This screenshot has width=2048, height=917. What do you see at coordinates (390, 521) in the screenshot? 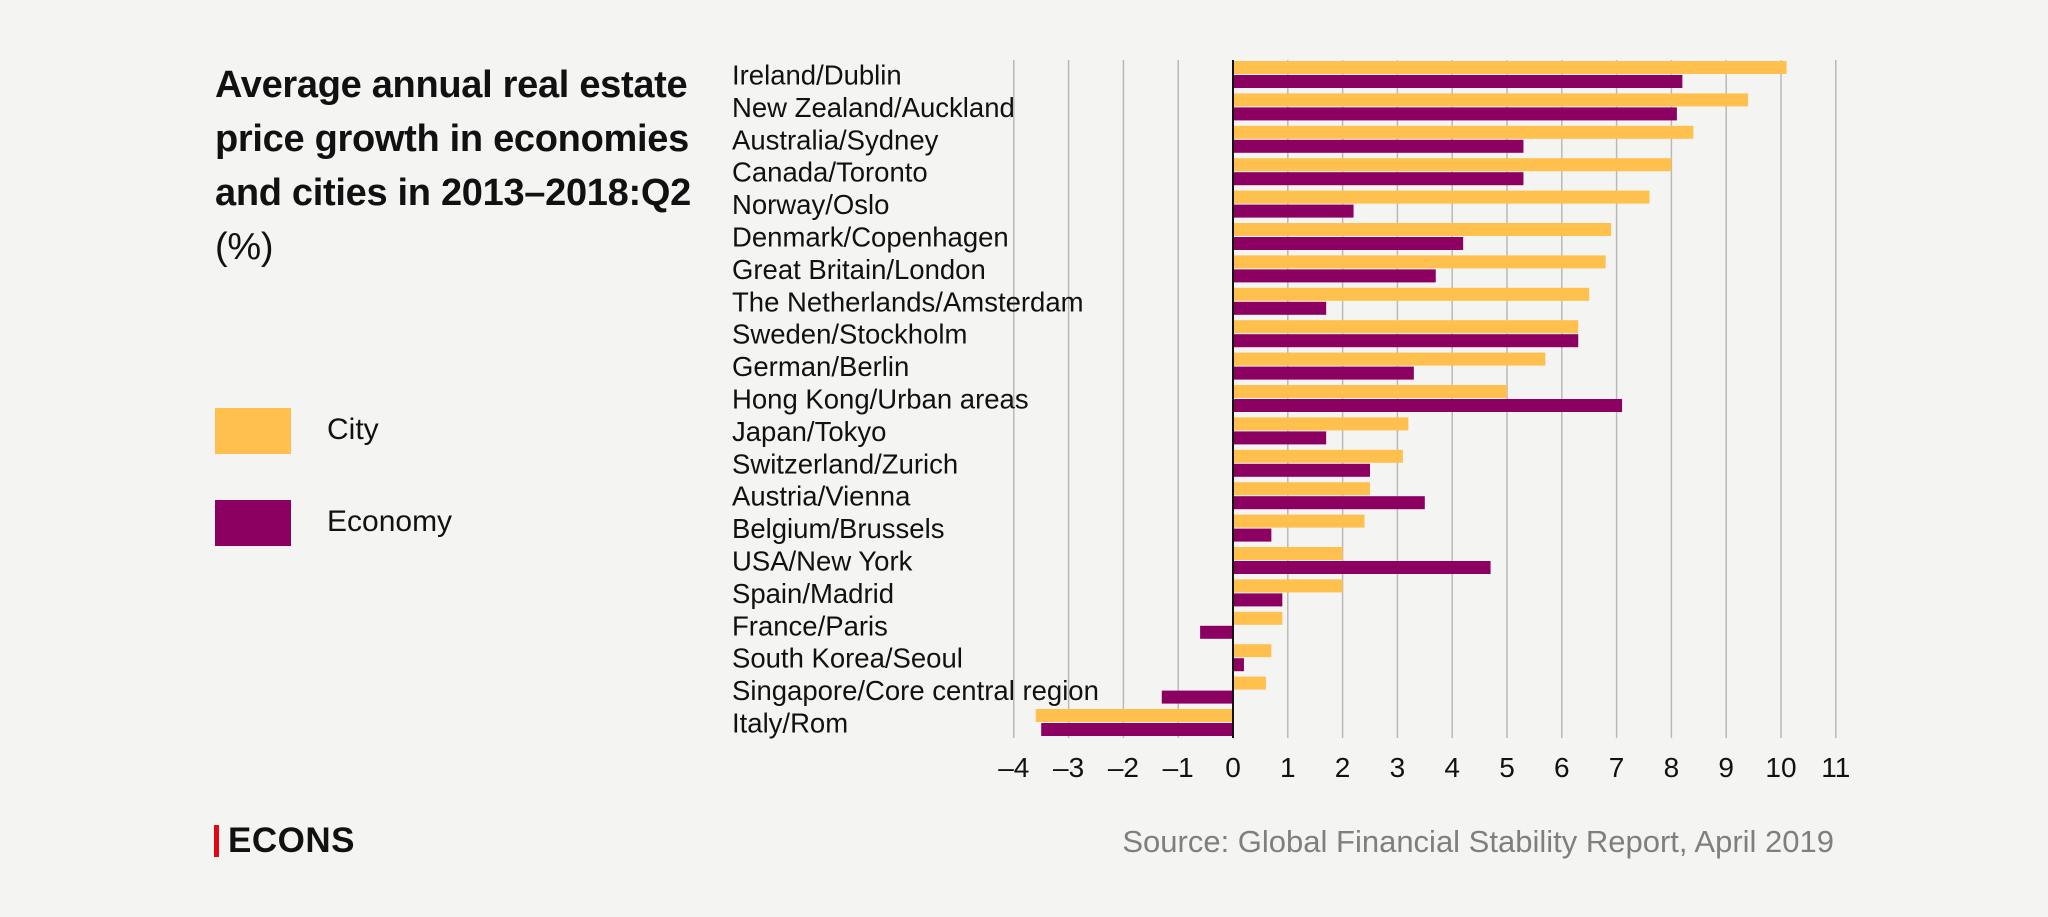
I see `legend-label-economy: Economy` at bounding box center [390, 521].